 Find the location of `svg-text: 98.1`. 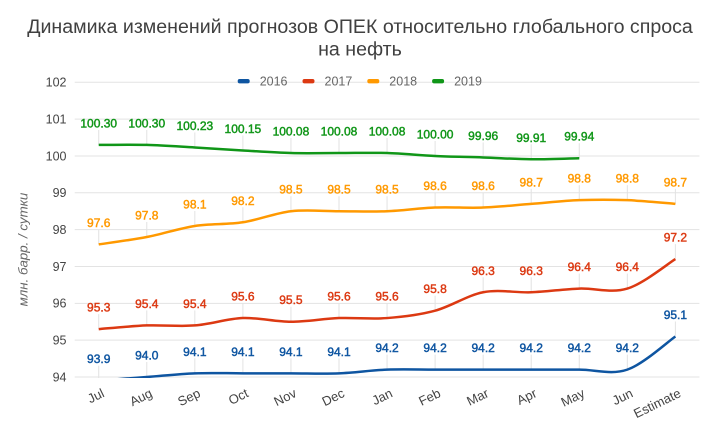

svg-text: 98.1 is located at coordinates (195, 204).